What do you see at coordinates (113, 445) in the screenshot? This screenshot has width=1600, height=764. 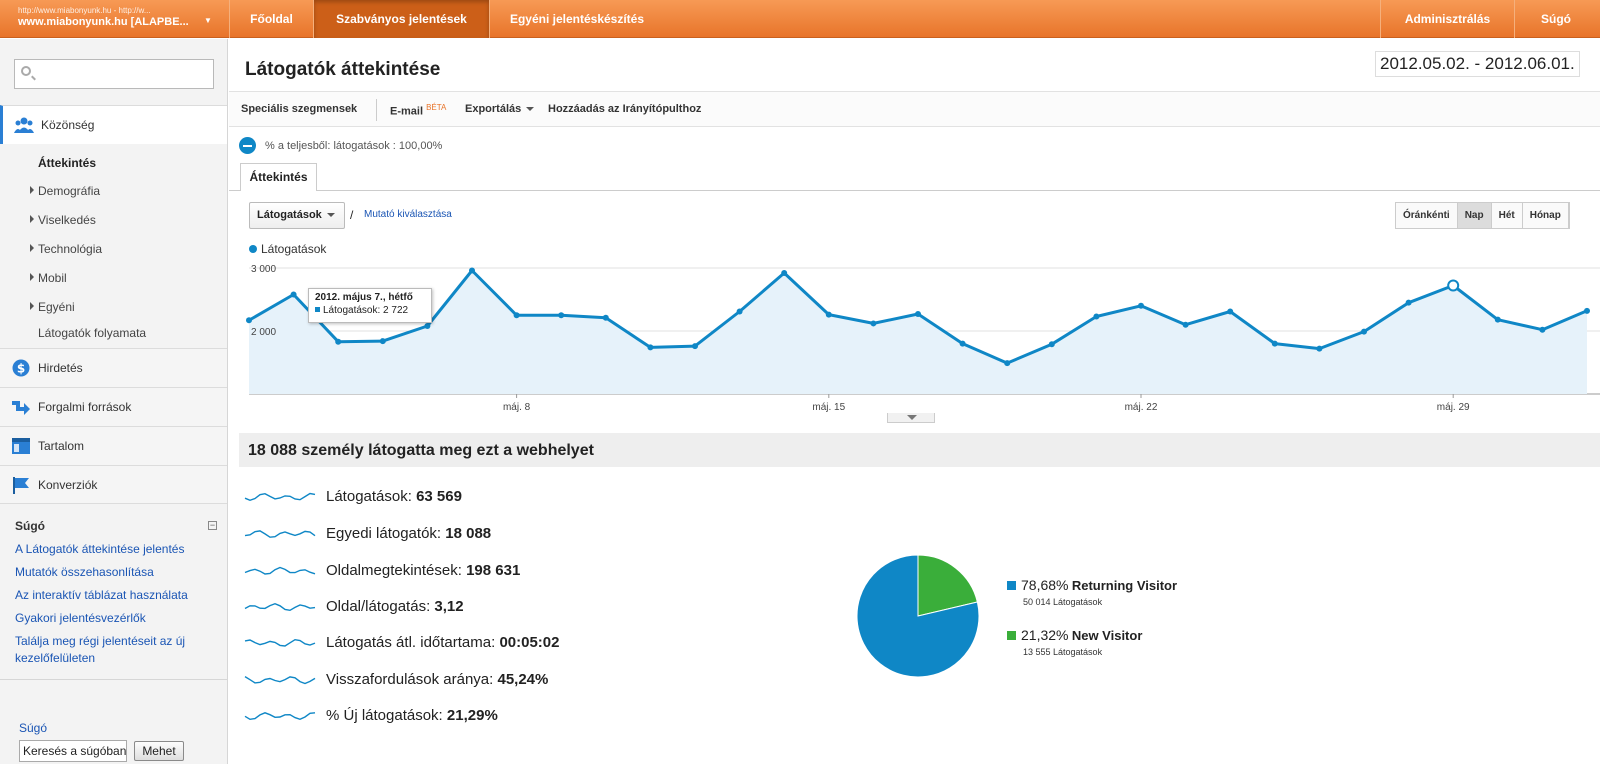 I see `sidebar-section-content: Tartalom` at bounding box center [113, 445].